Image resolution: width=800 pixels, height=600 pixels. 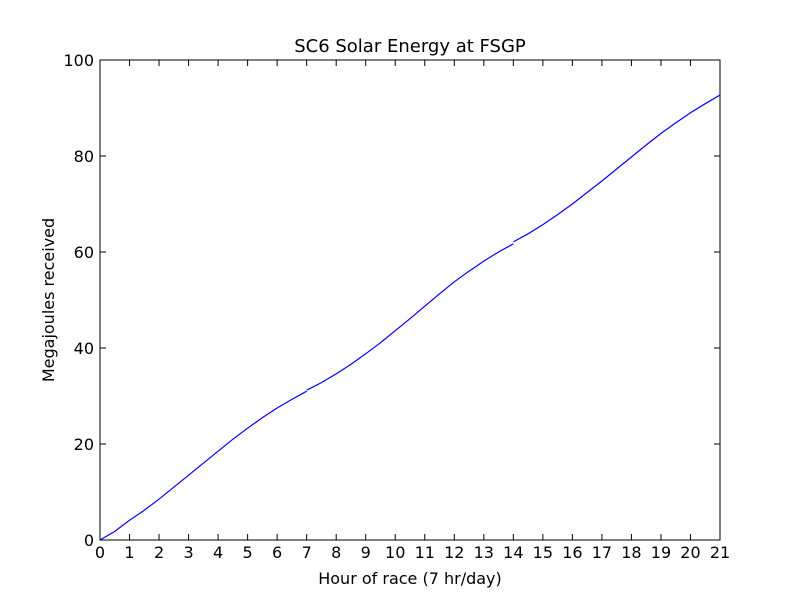 What do you see at coordinates (100, 552) in the screenshot?
I see `x-tick-label: 0` at bounding box center [100, 552].